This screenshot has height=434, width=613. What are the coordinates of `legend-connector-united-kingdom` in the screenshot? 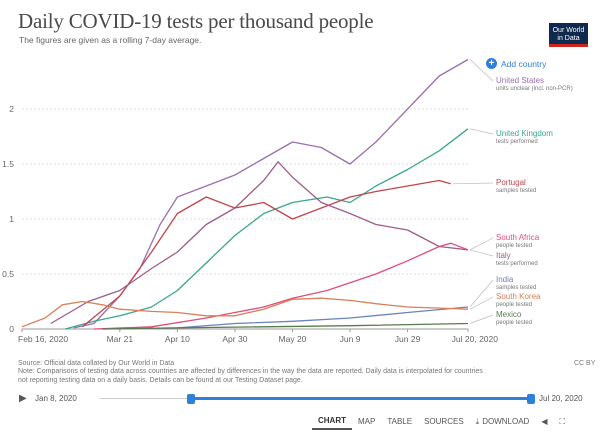 It's located at (481, 131).